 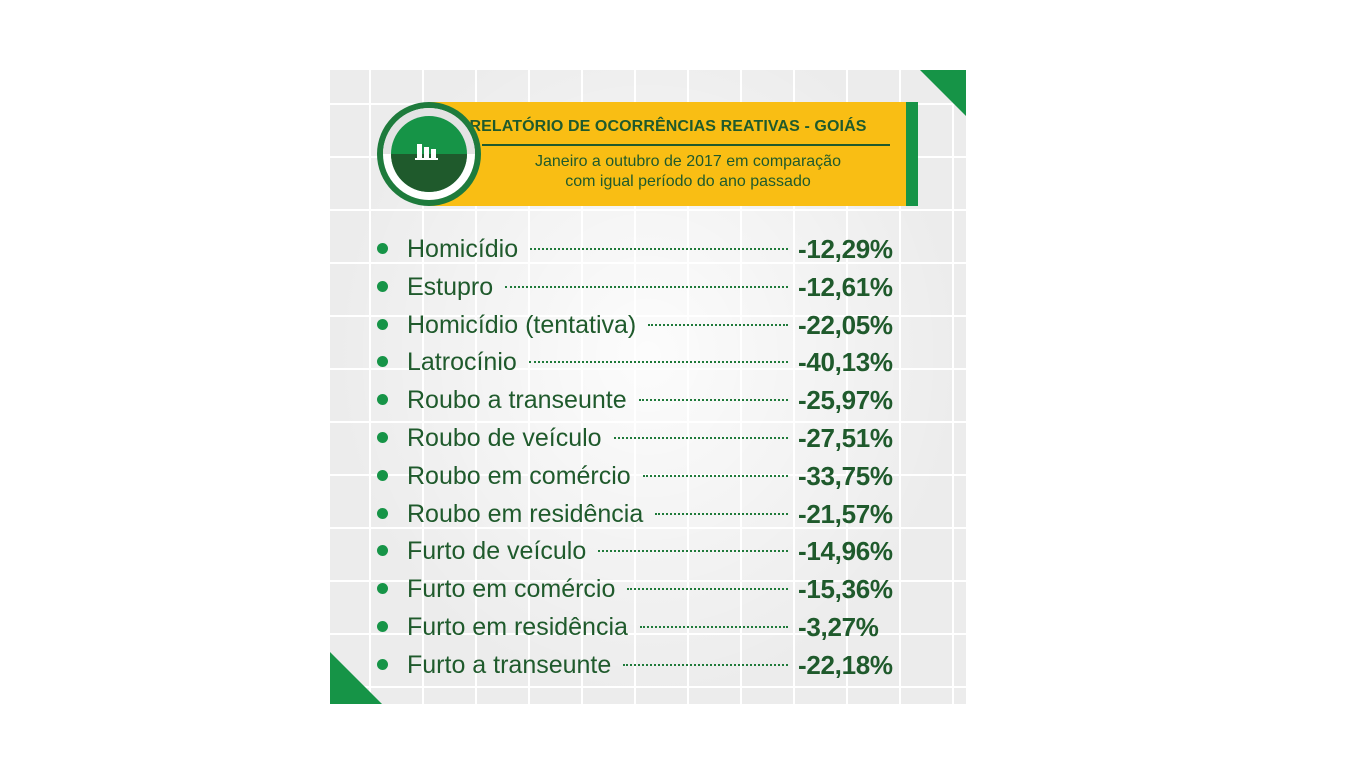 I want to click on list-item: Furto em comércio -15,36%, so click(x=648, y=589).